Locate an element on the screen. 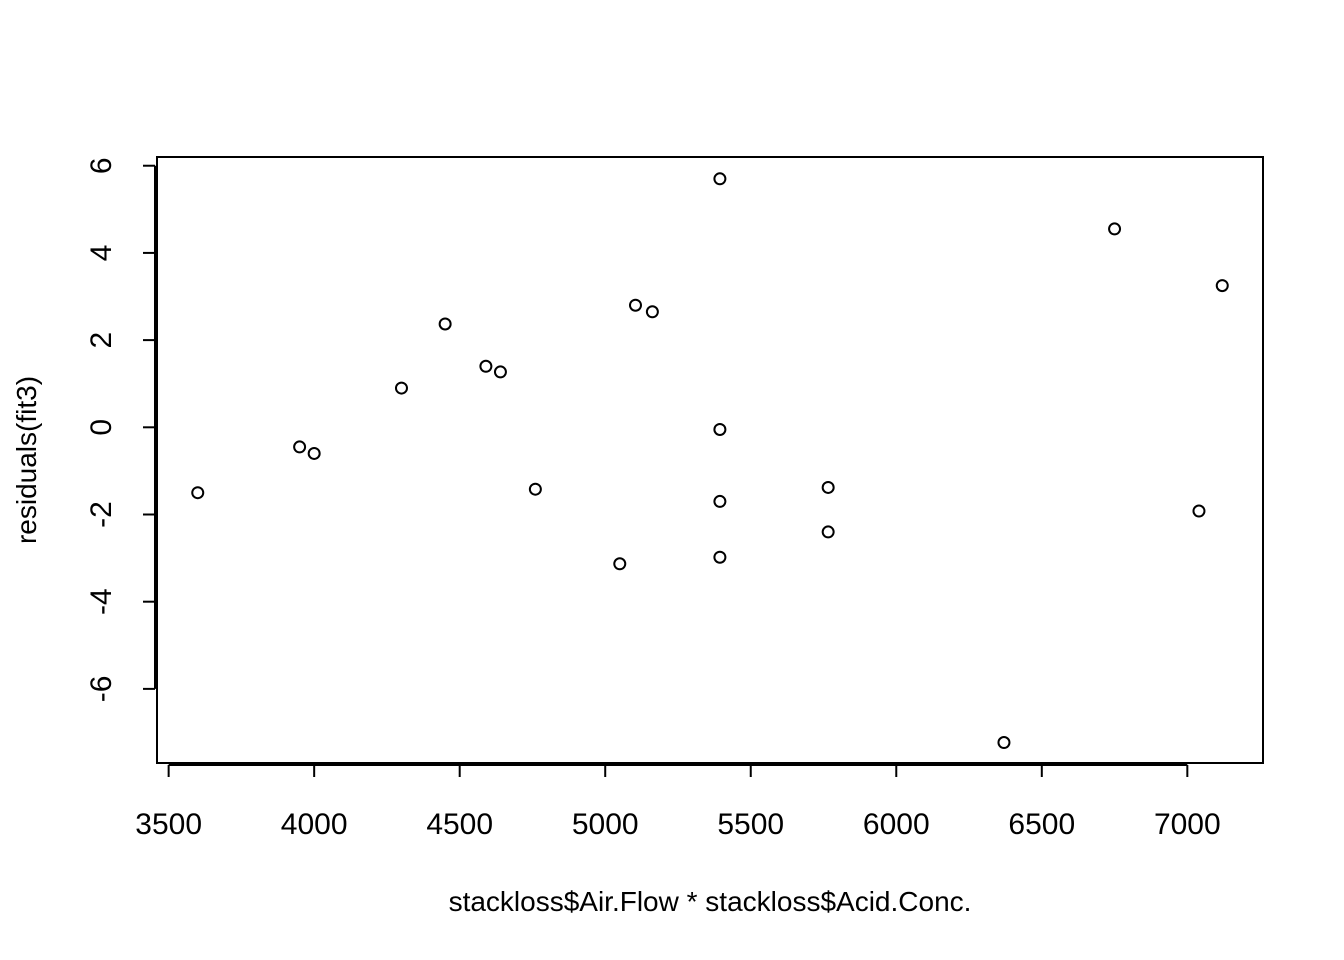 Image resolution: width=1344 pixels, height=960 pixels. x-tick-label: 7000 is located at coordinates (1187, 824).